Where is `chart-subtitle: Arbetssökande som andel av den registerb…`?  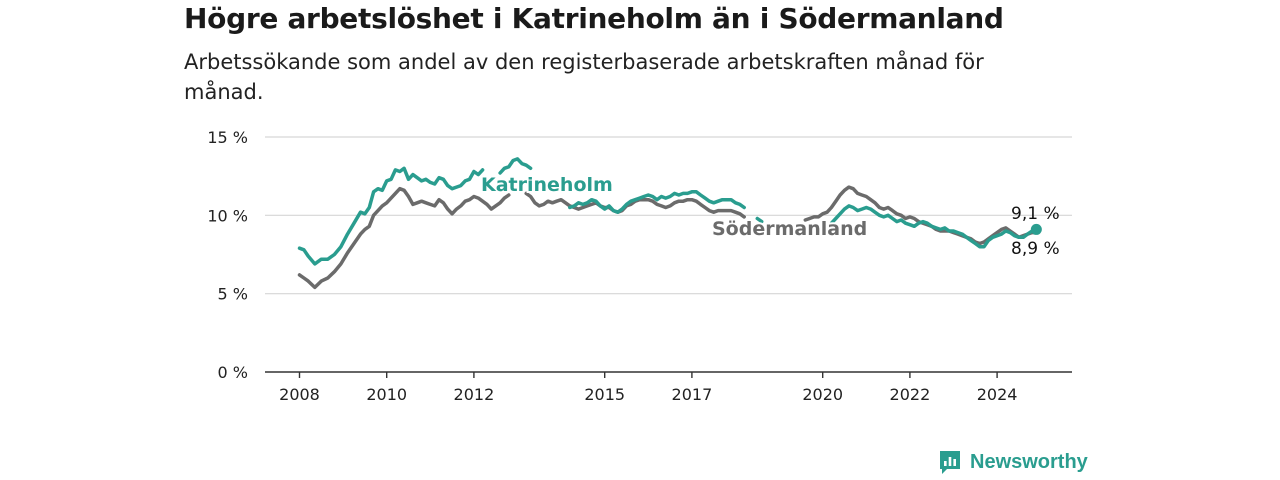
chart-subtitle: Arbetssökande som andel av den registerb… is located at coordinates (584, 77).